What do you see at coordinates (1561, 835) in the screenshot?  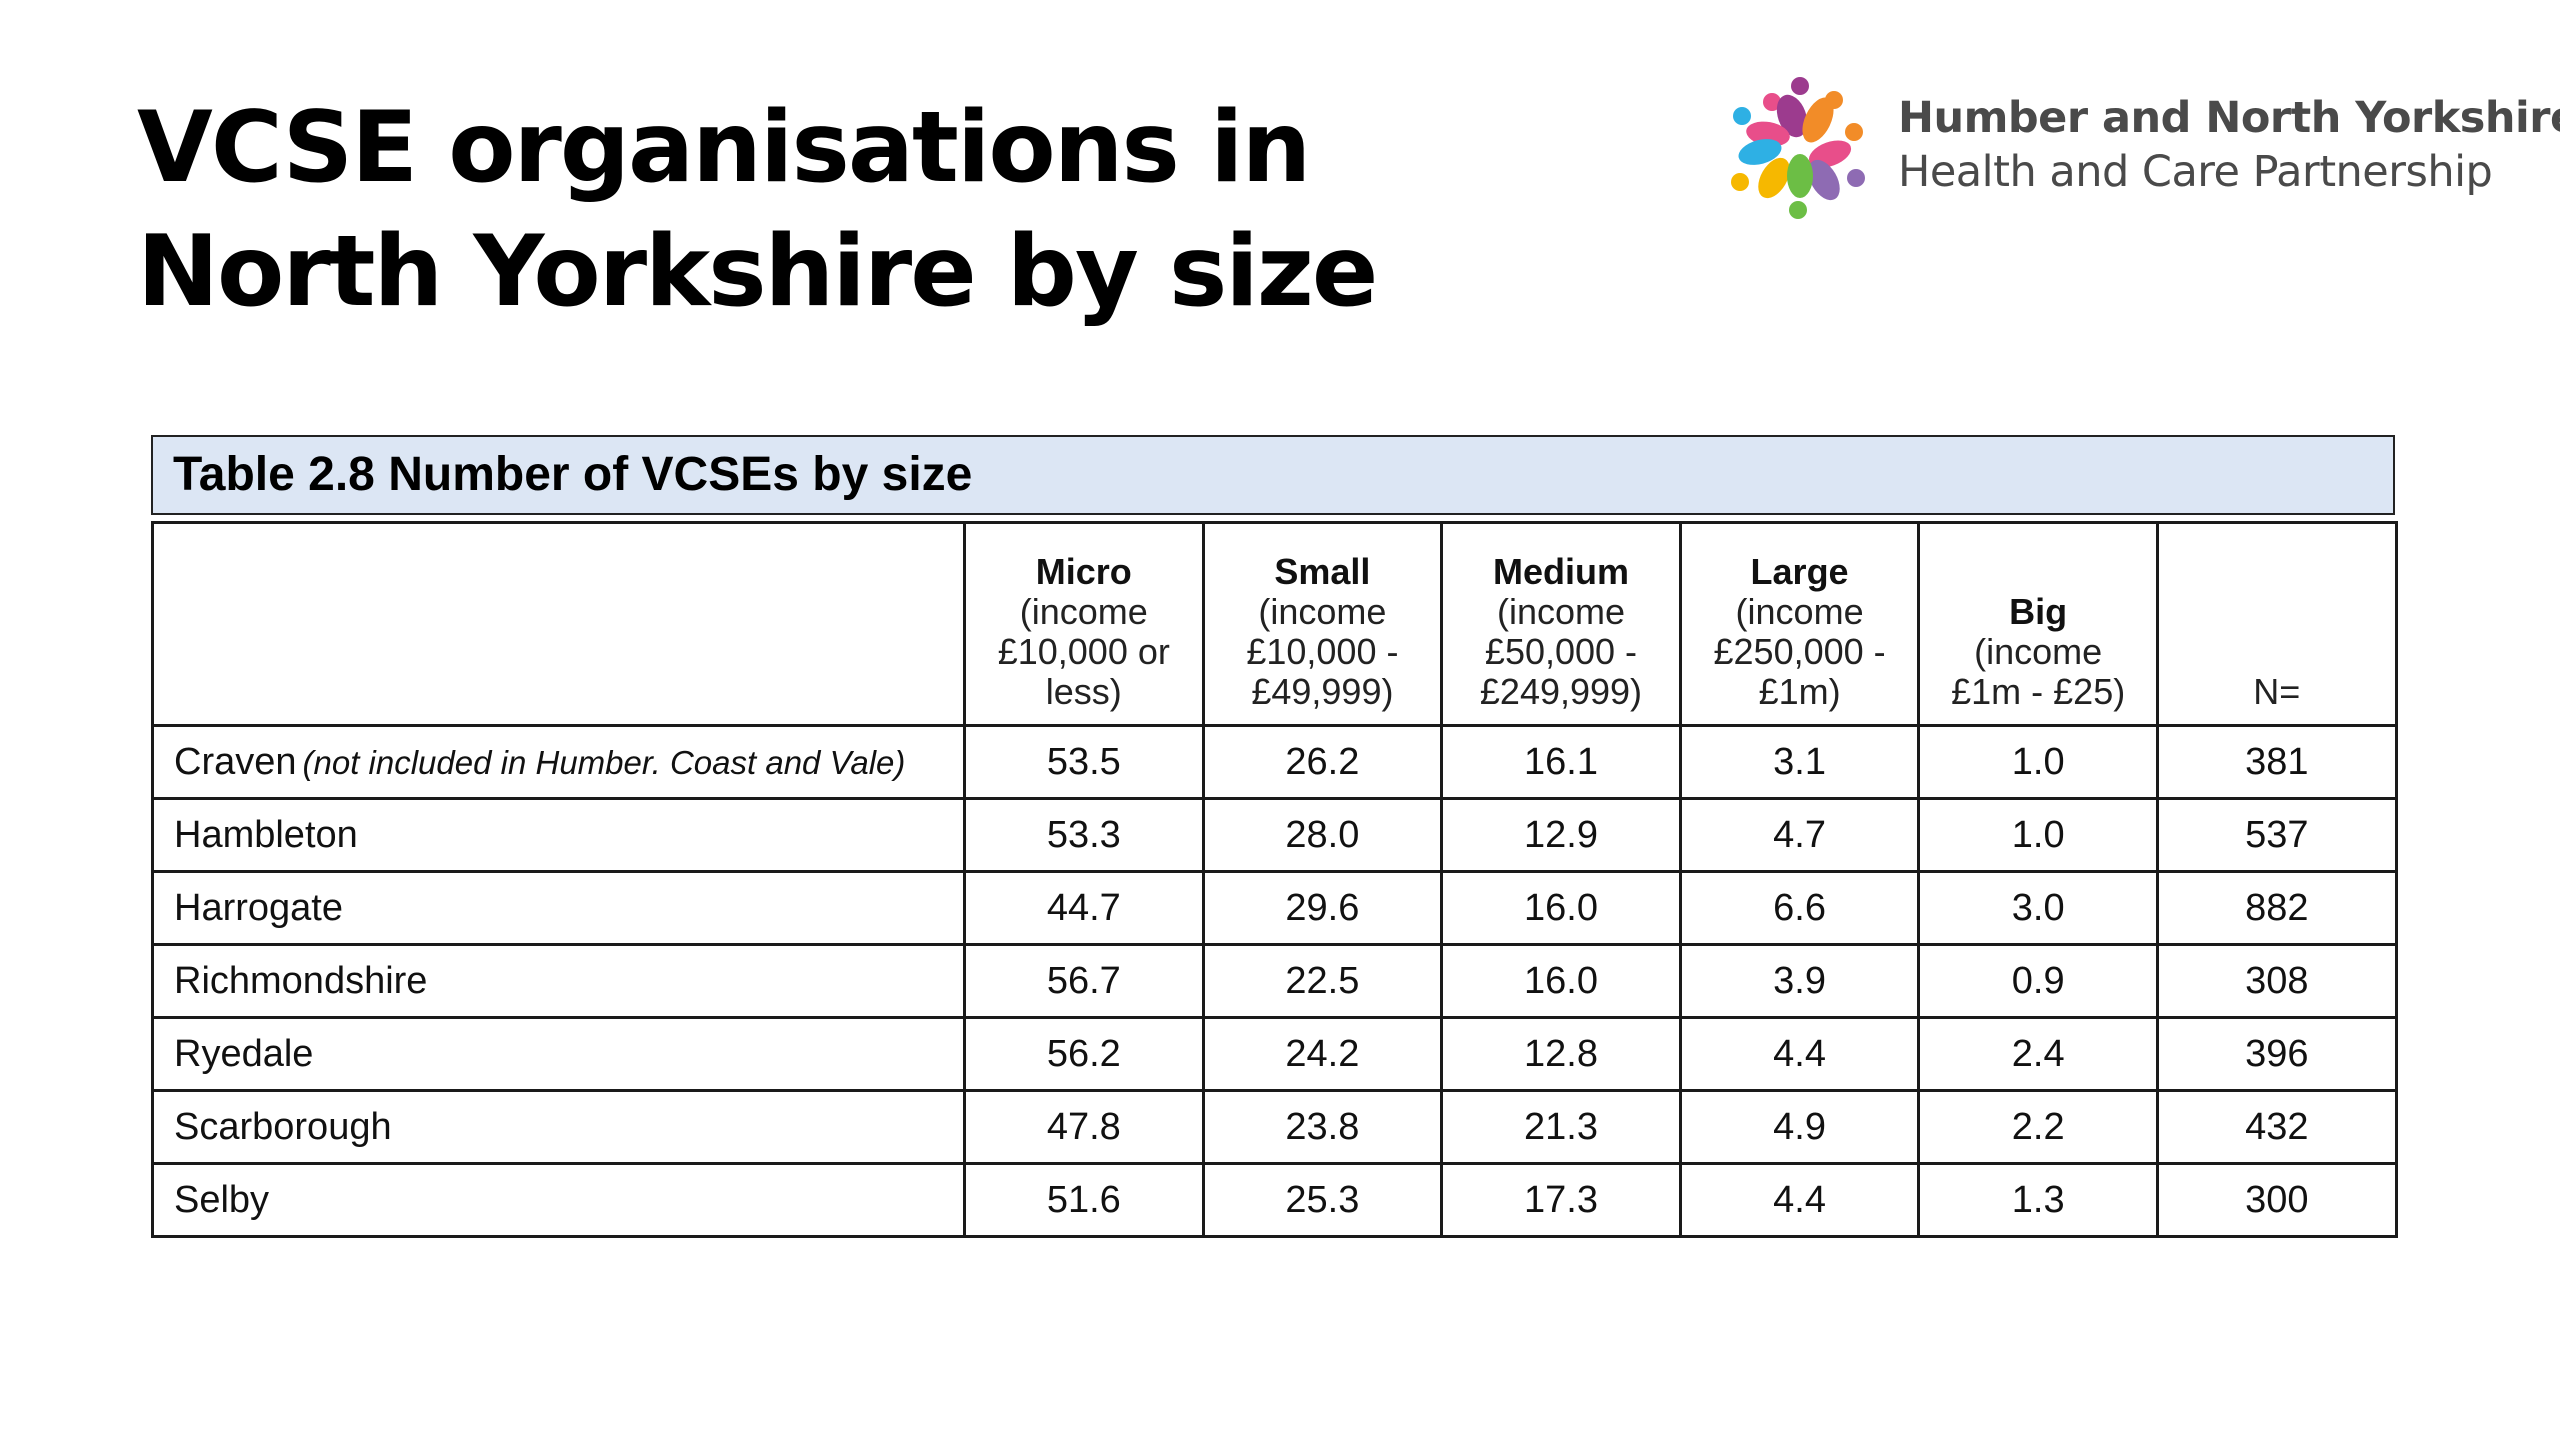 I see `medium-cell: 12.9` at bounding box center [1561, 835].